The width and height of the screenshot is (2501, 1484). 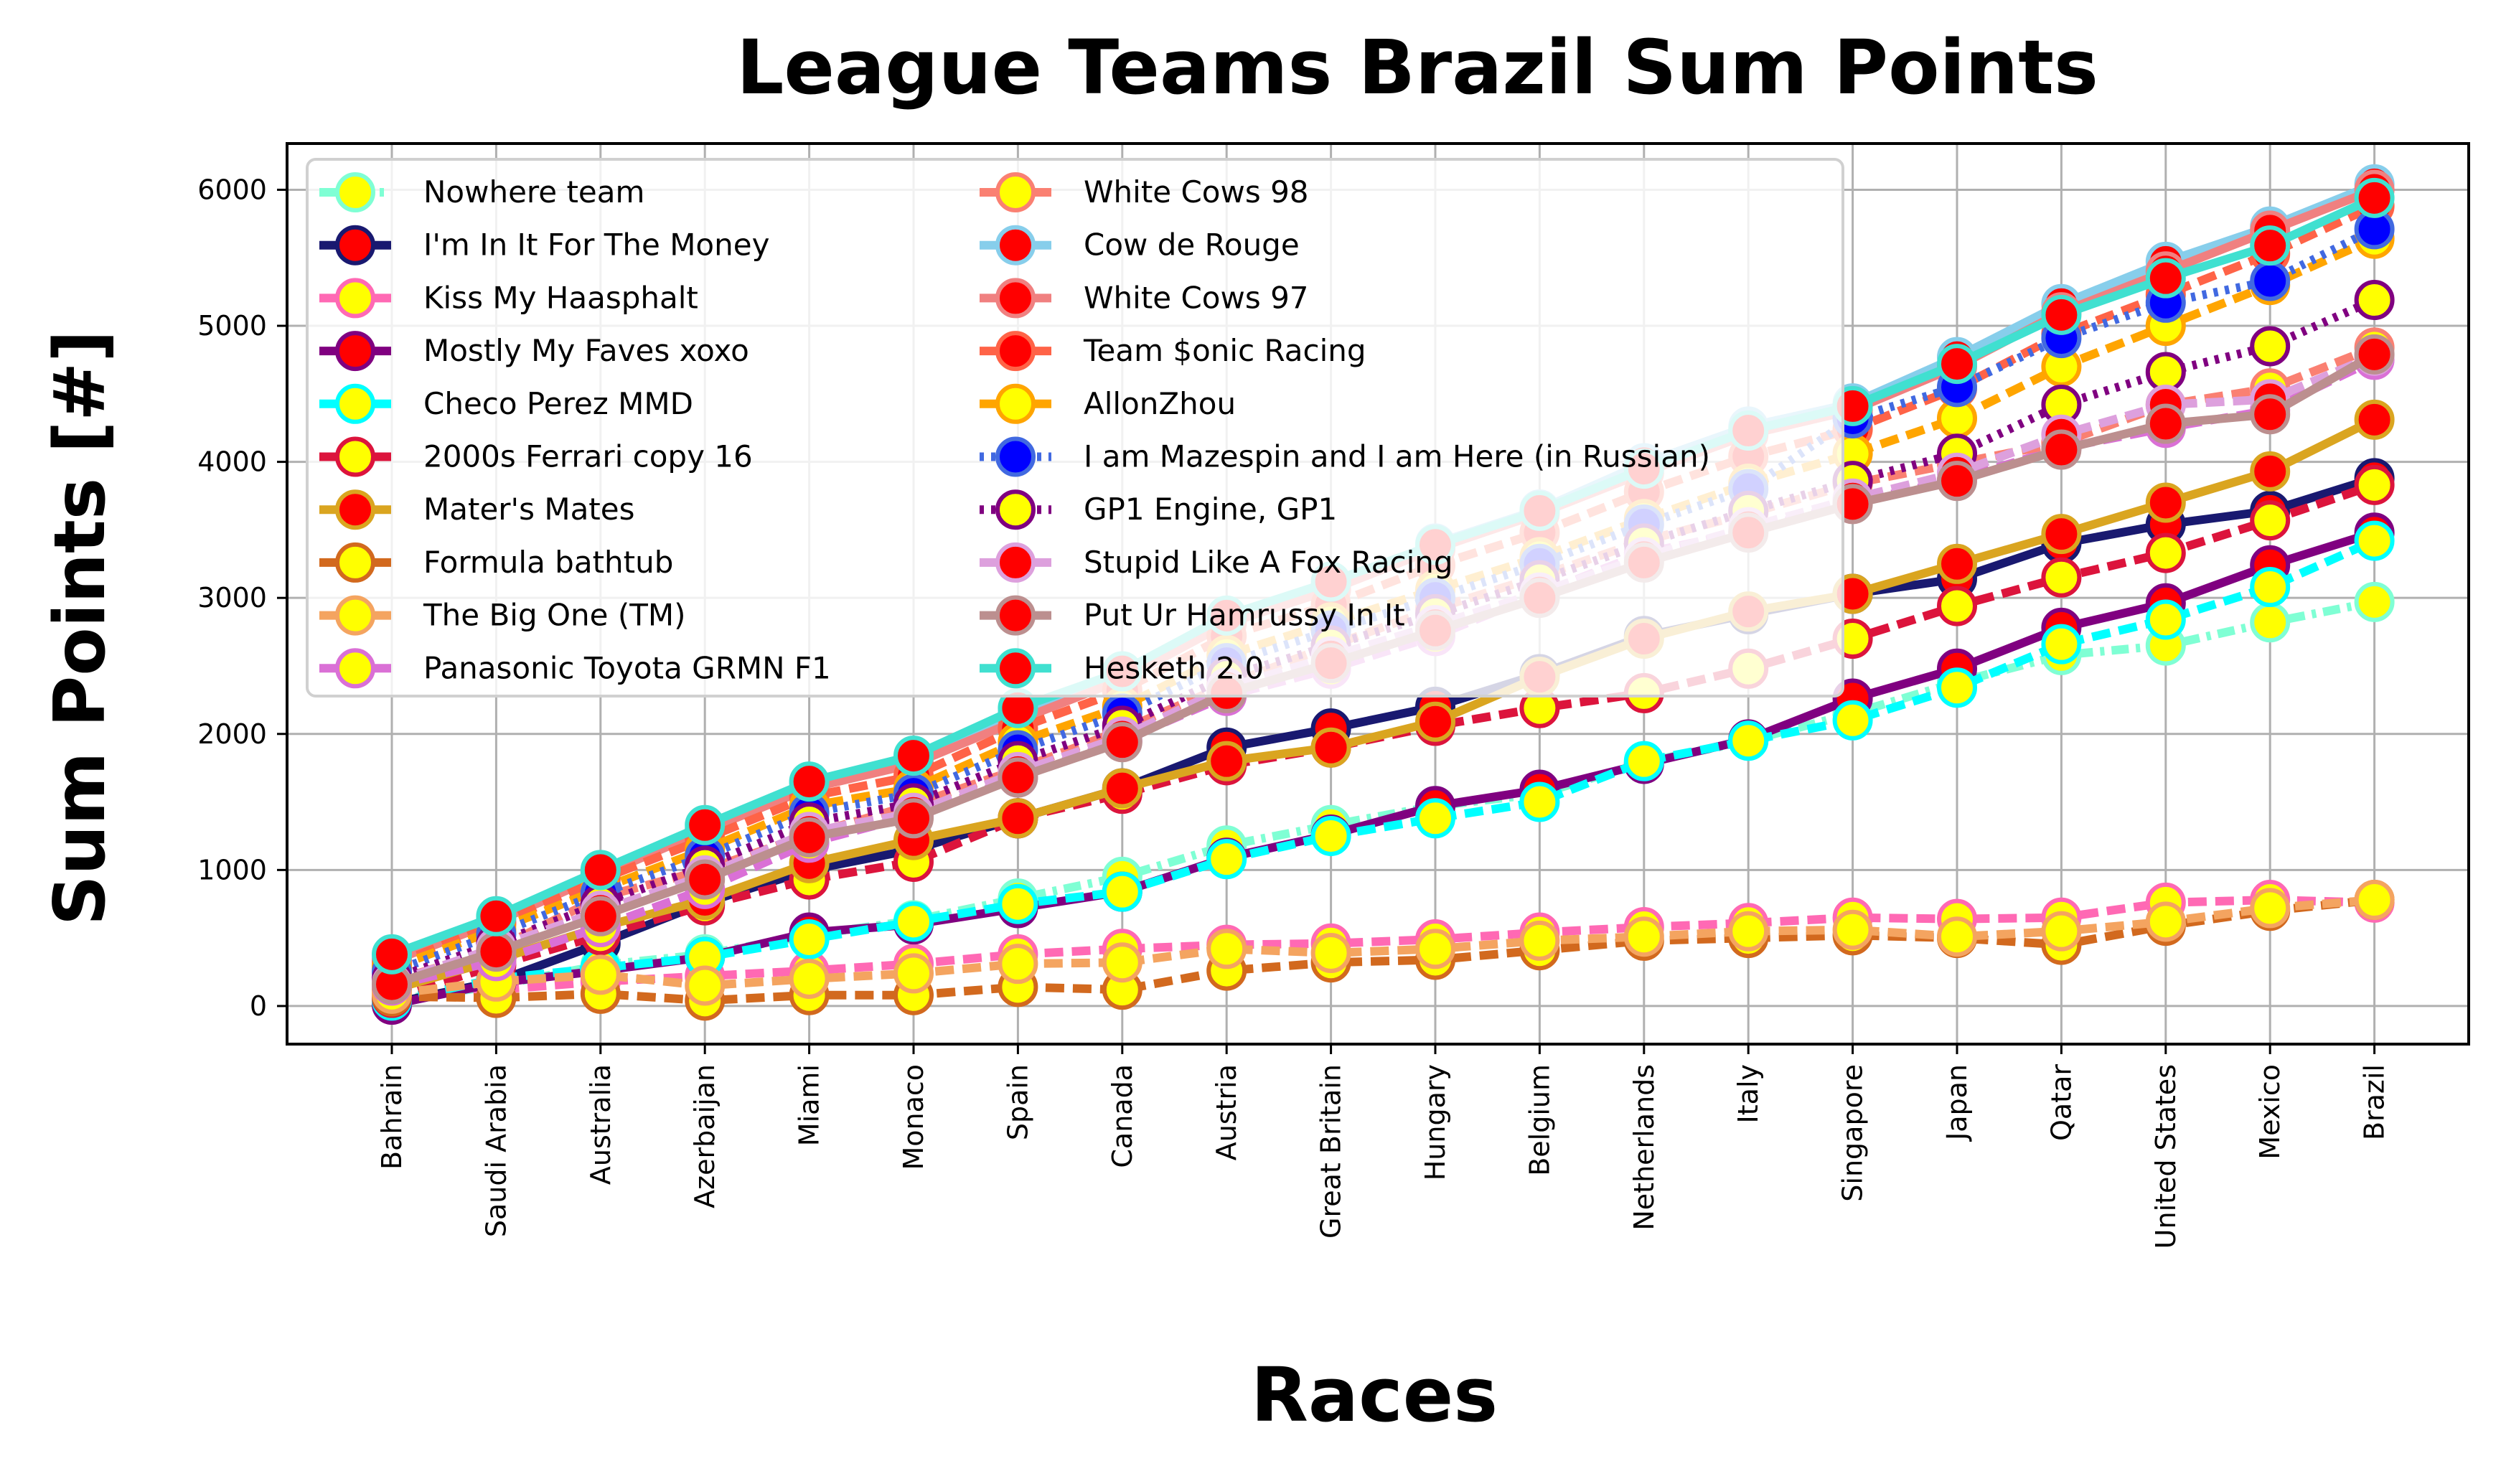 What do you see at coordinates (596, 245) in the screenshot?
I see `legend-label: I'm In It For The Money` at bounding box center [596, 245].